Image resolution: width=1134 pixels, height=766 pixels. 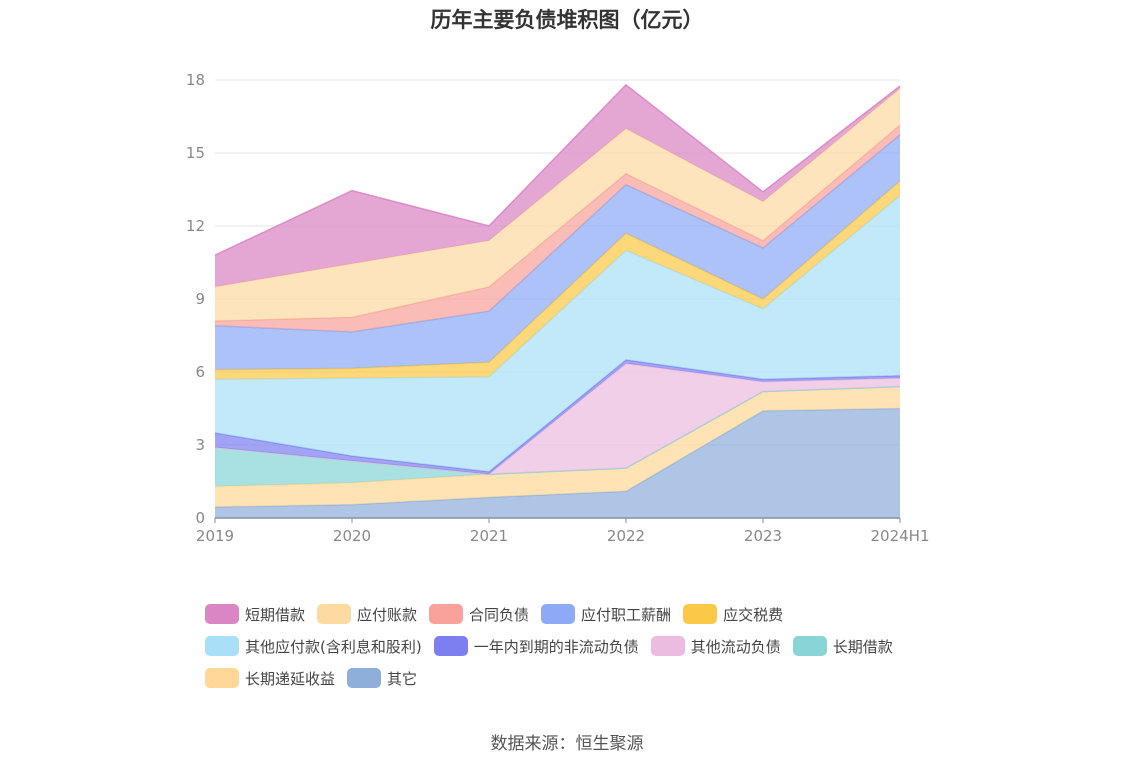 I want to click on y-tick-label: 3, so click(x=200, y=445).